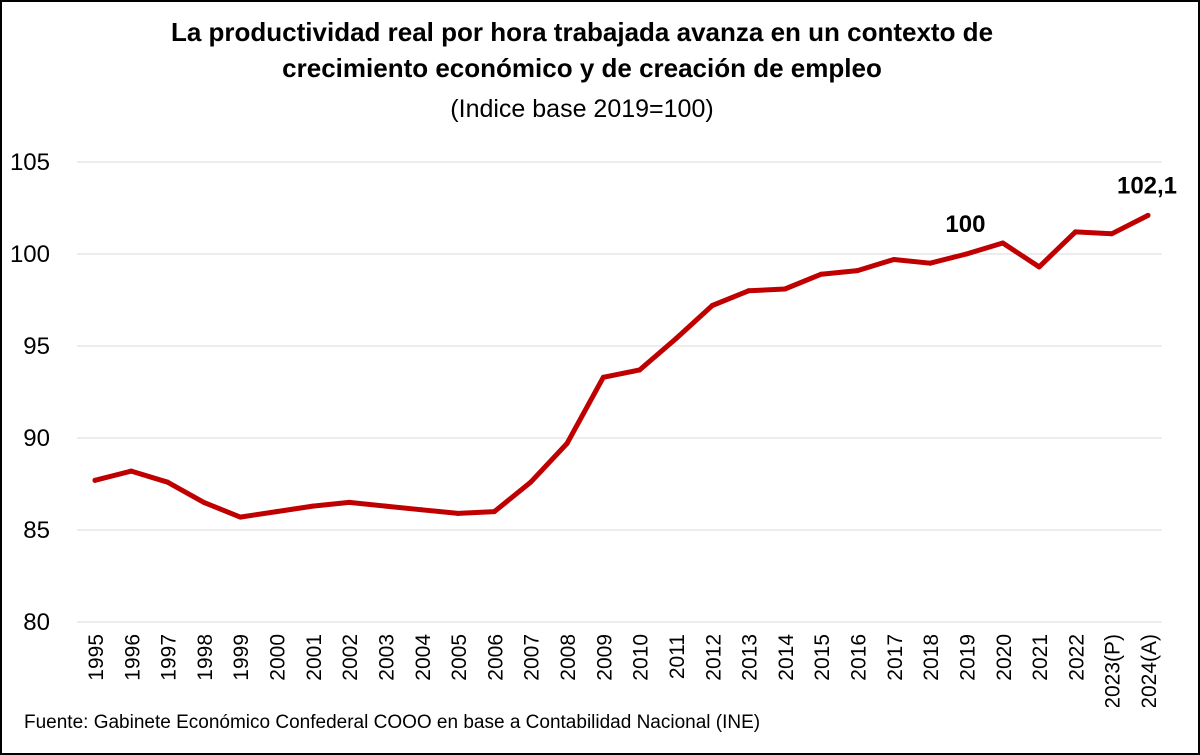 The height and width of the screenshot is (755, 1200). I want to click on y-axis-ticks: 80 85 90 95 100 105, so click(30, 392).